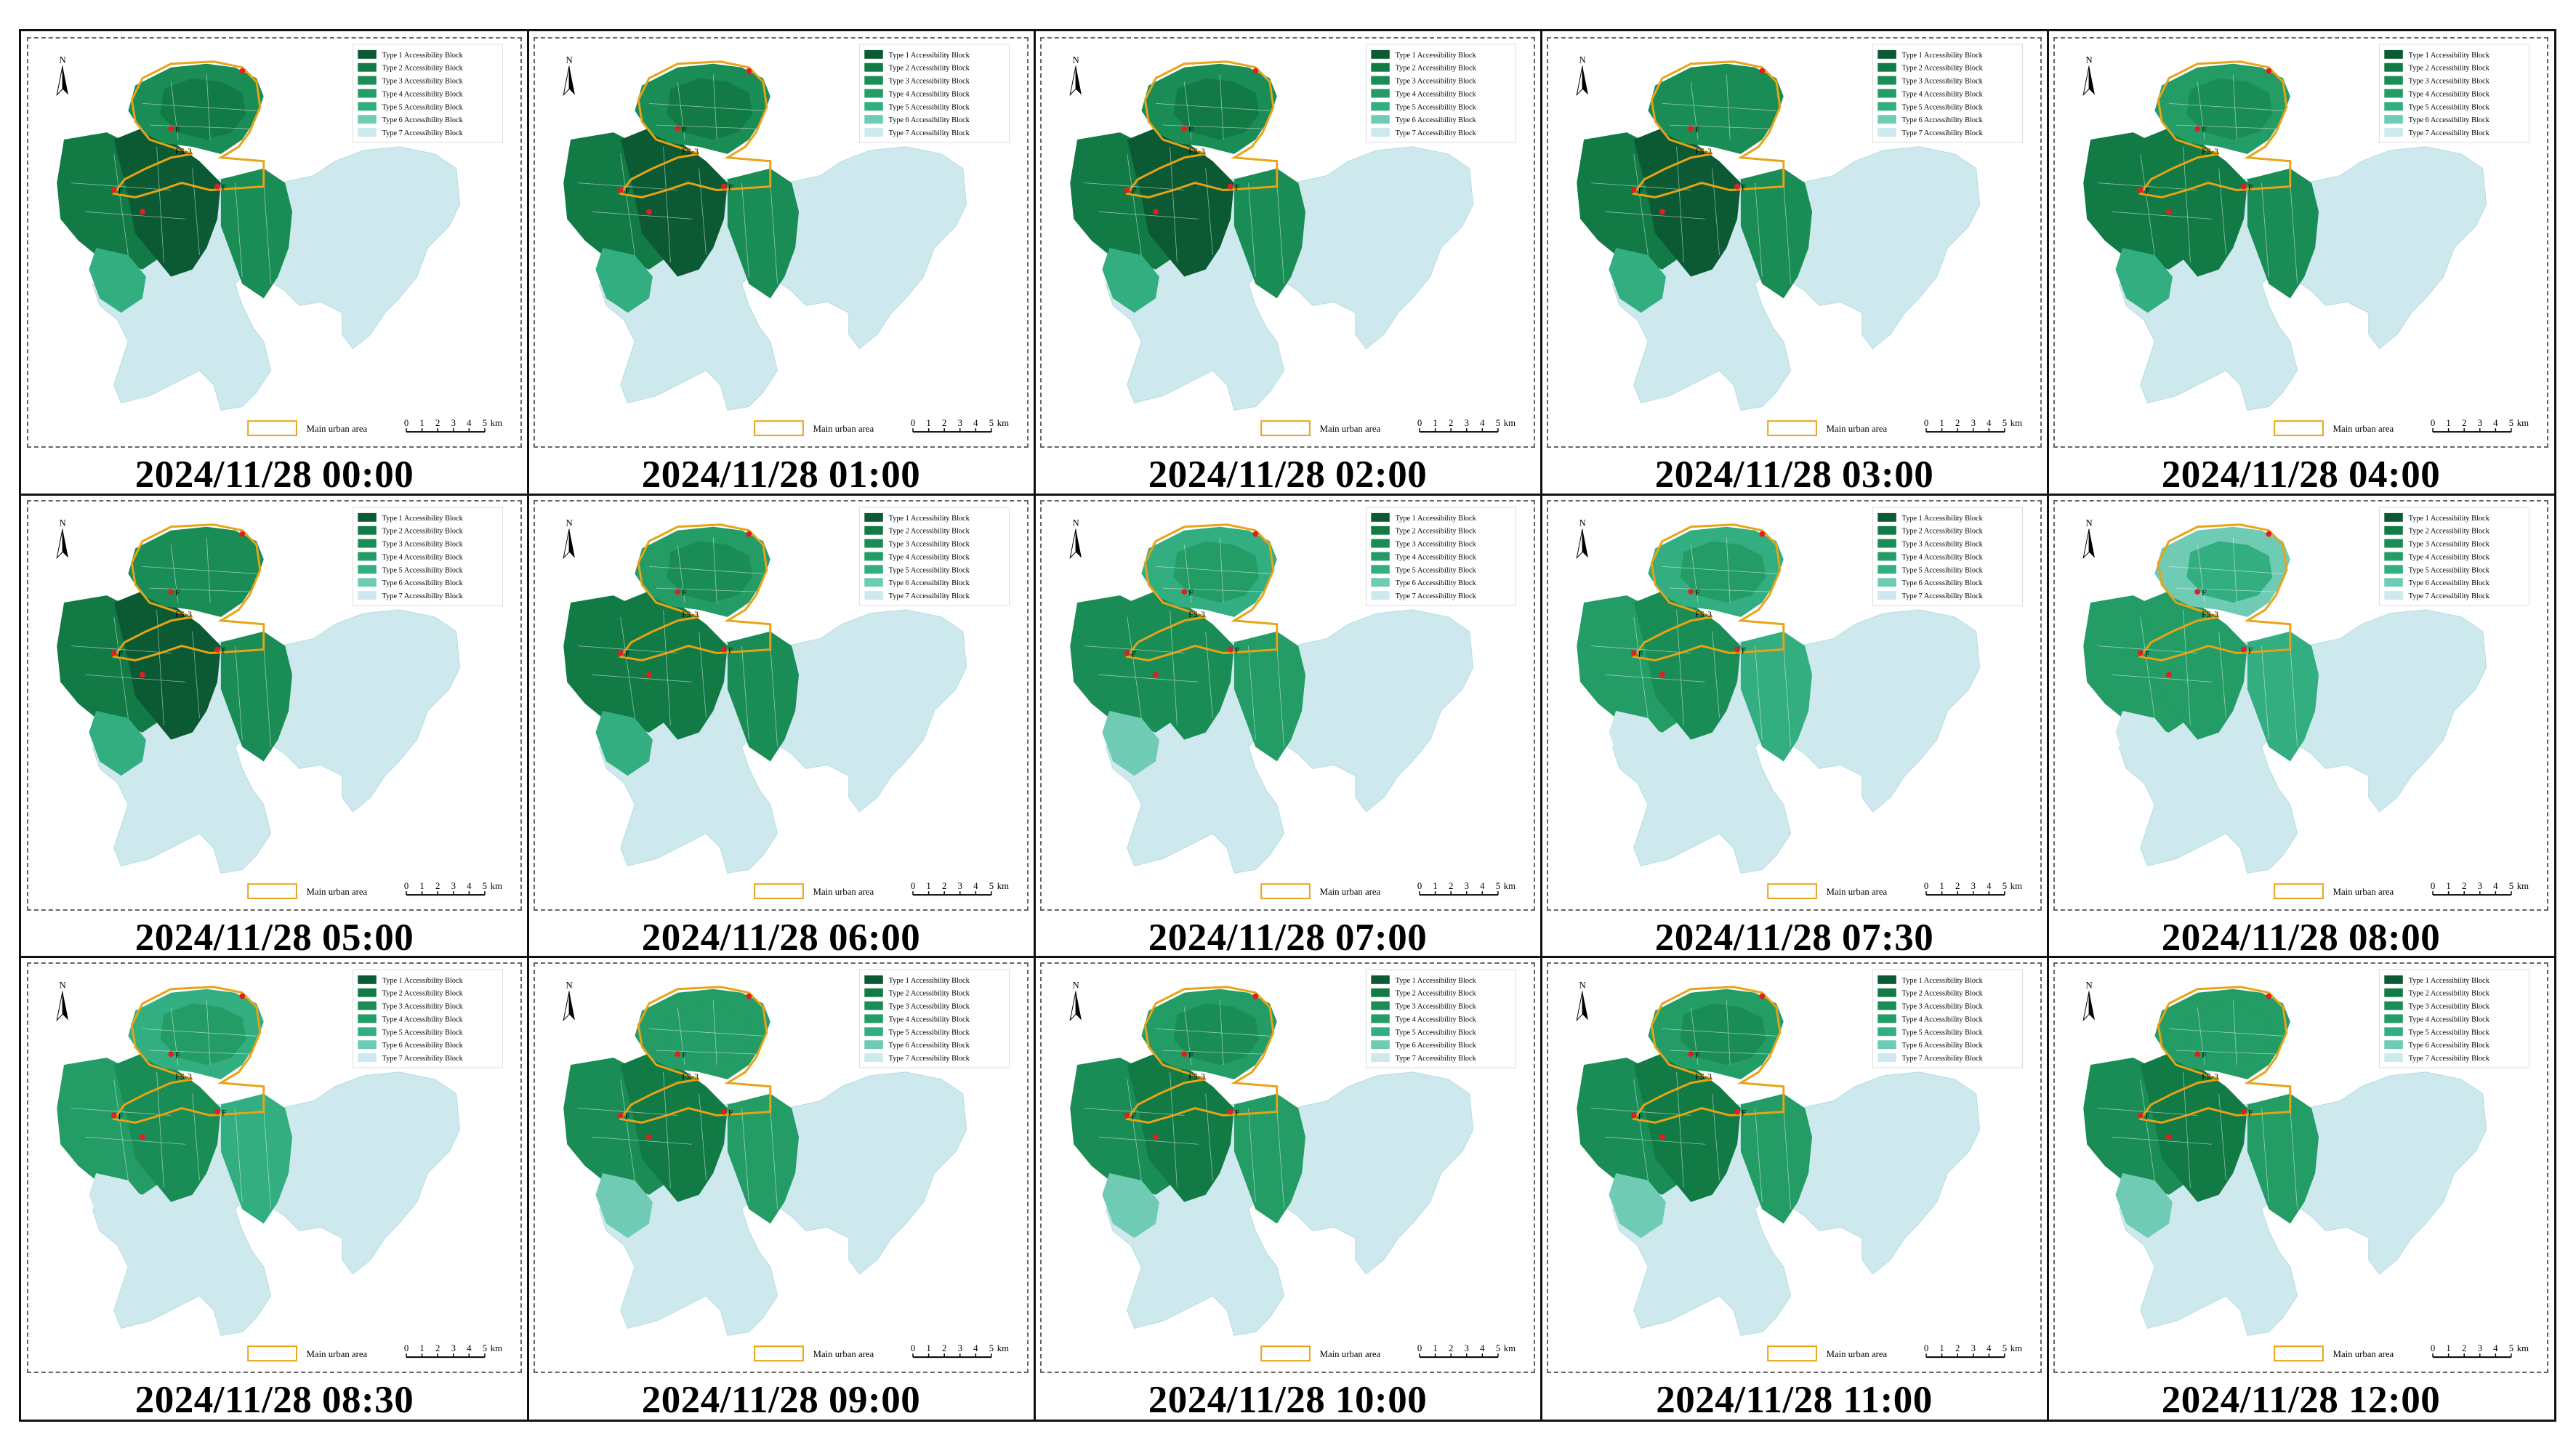 The width and height of the screenshot is (2576, 1437). I want to click on scale-bar: 0 1 2 3 4 5 km, so click(1973, 425).